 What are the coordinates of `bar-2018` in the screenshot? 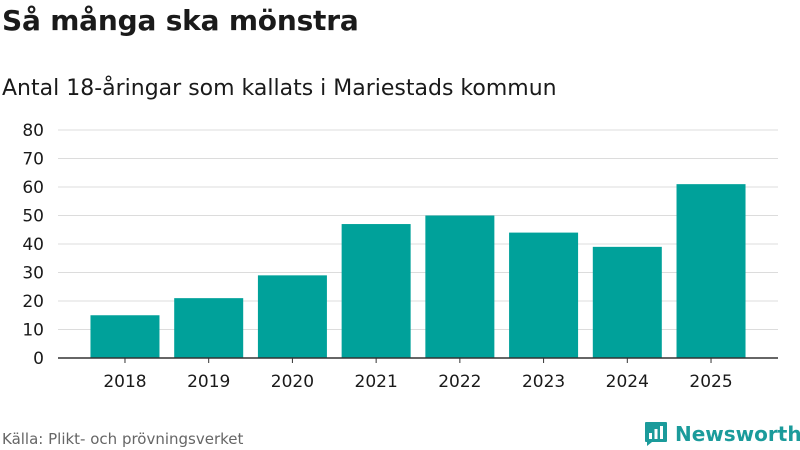 It's located at (125, 336).